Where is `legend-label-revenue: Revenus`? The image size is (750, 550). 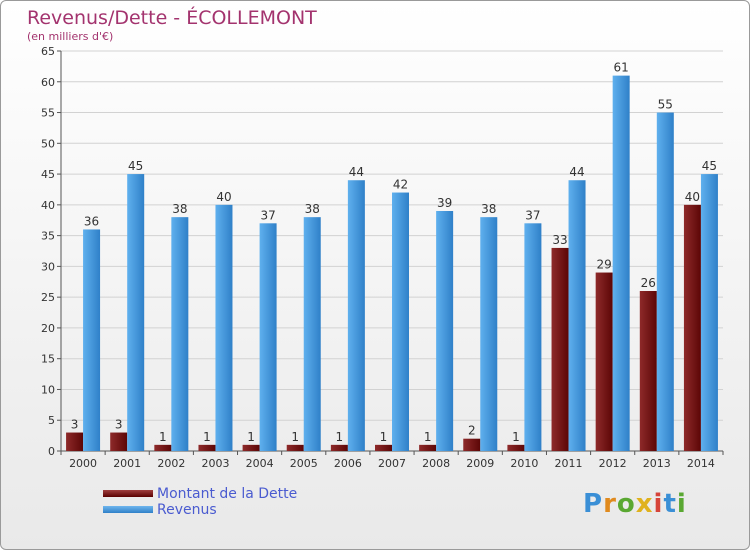
legend-label-revenue: Revenus is located at coordinates (187, 510).